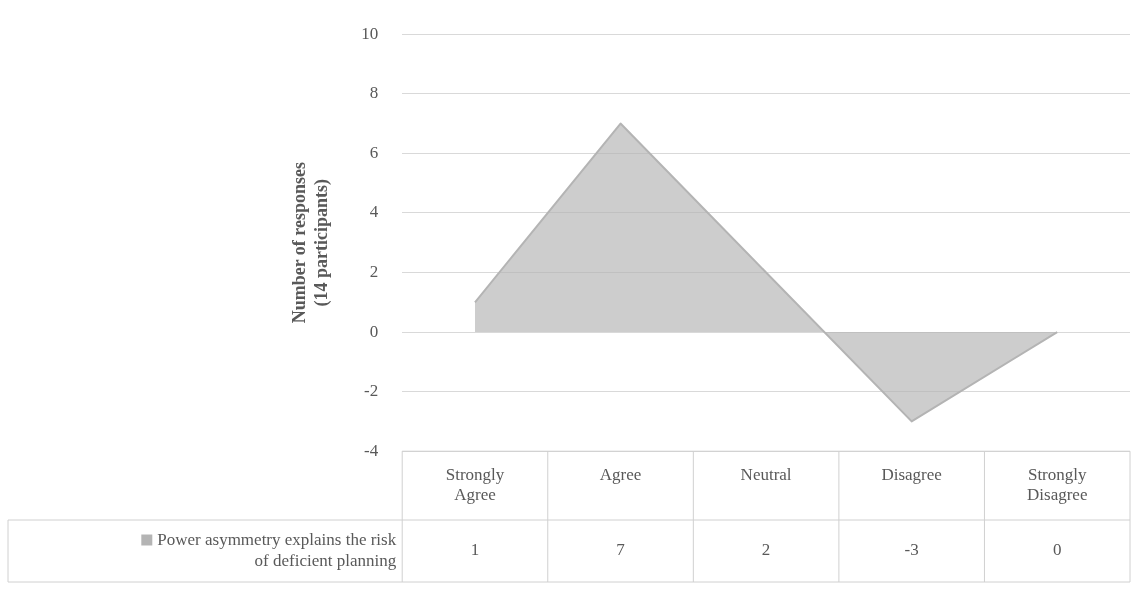 This screenshot has height=596, width=1131. I want to click on y-tick-label: 4, so click(374, 212).